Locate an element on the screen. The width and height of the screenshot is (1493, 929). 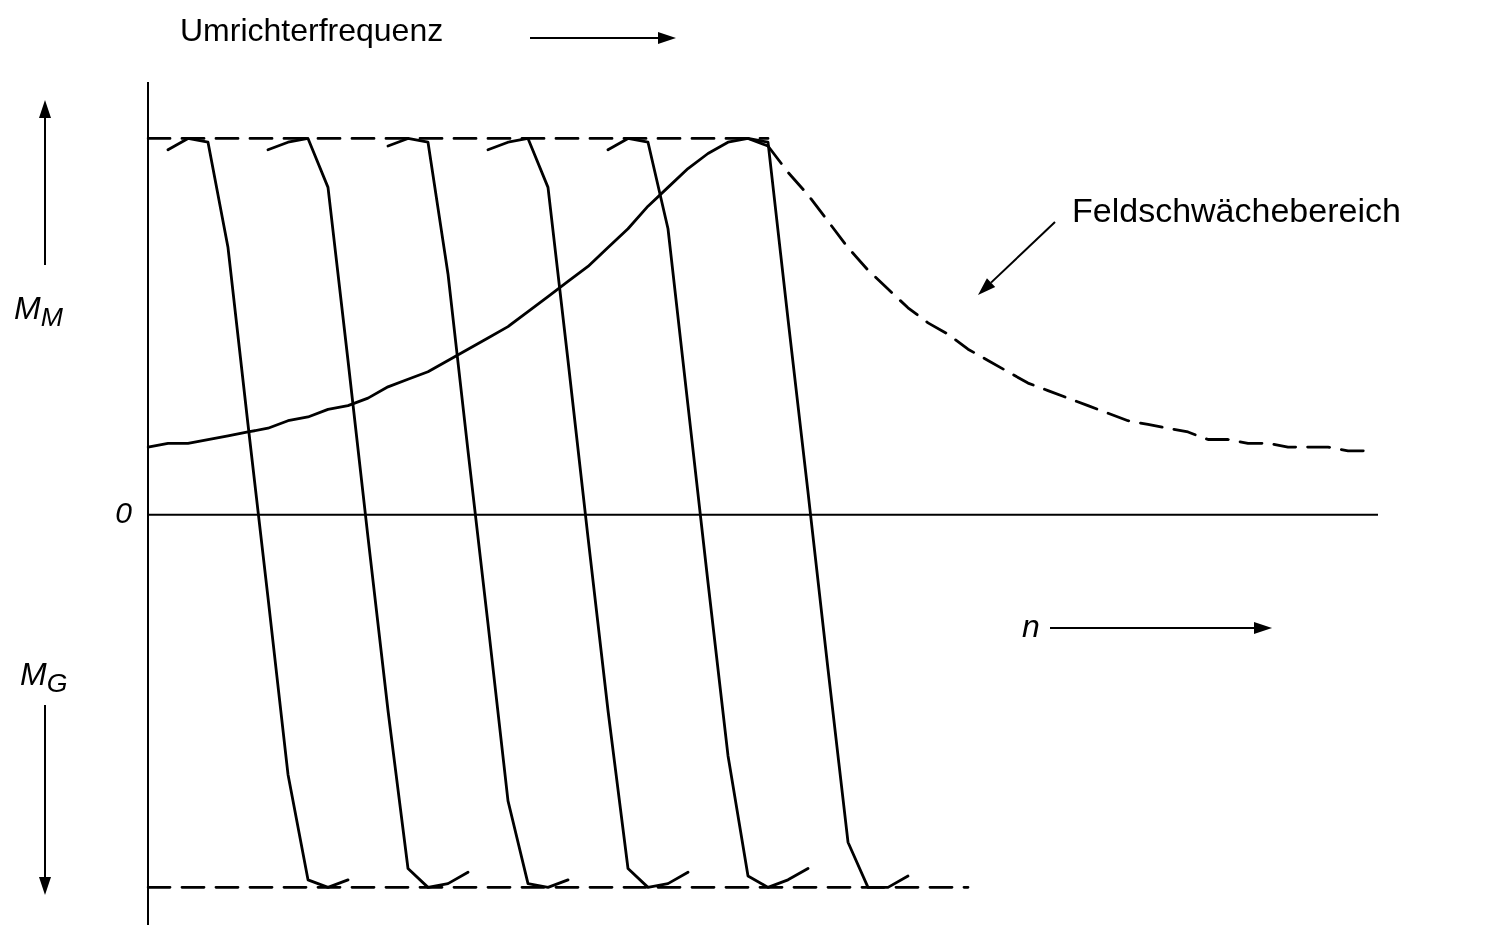
text: Umrichterfrequenz is located at coordinates (312, 30).